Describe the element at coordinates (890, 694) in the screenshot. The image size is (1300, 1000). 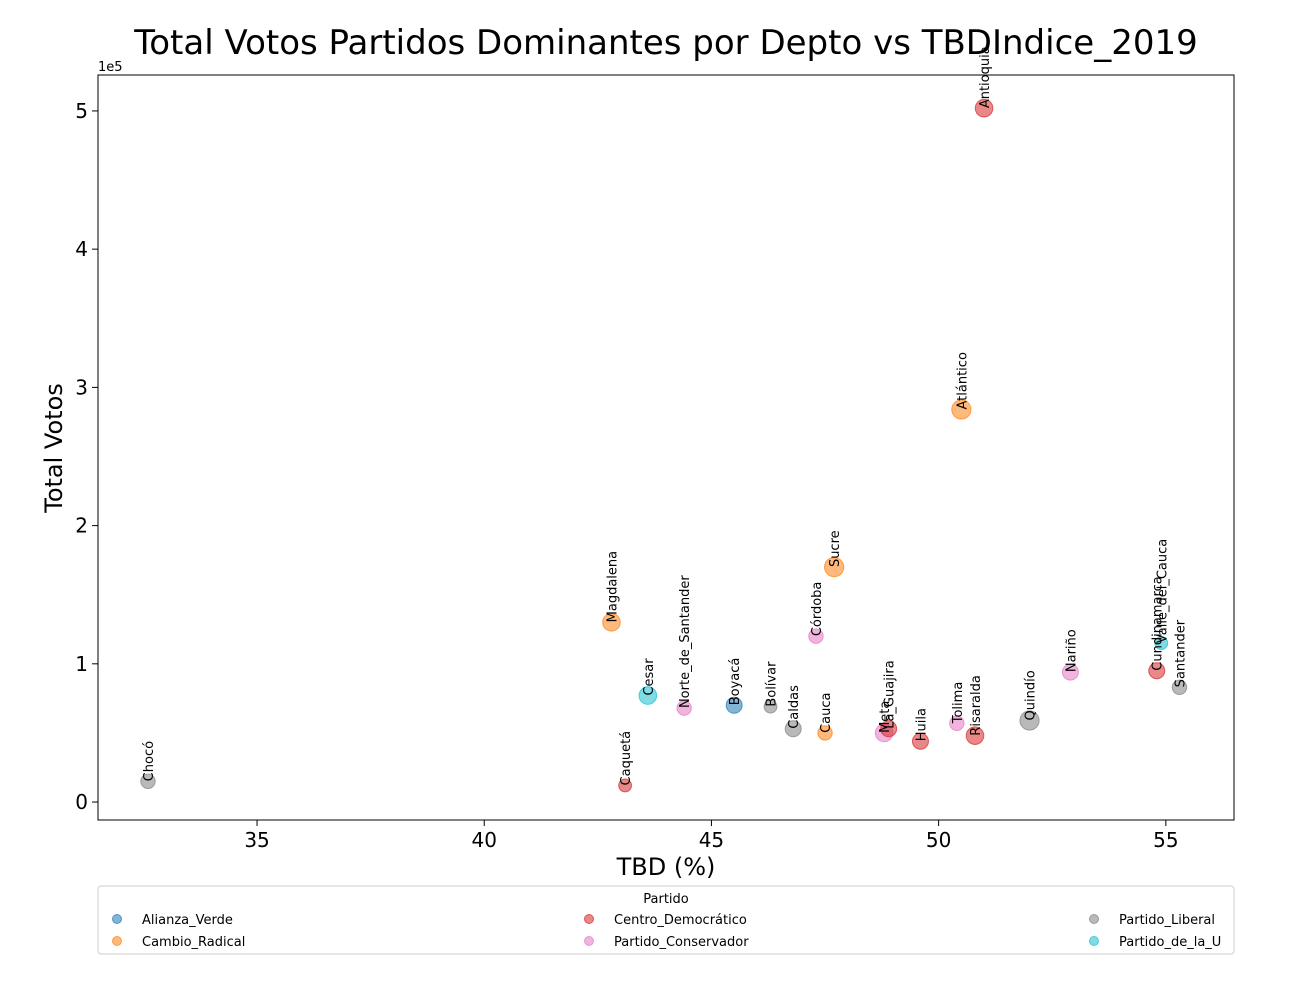
I see `point-label: La_Guajira` at that location.